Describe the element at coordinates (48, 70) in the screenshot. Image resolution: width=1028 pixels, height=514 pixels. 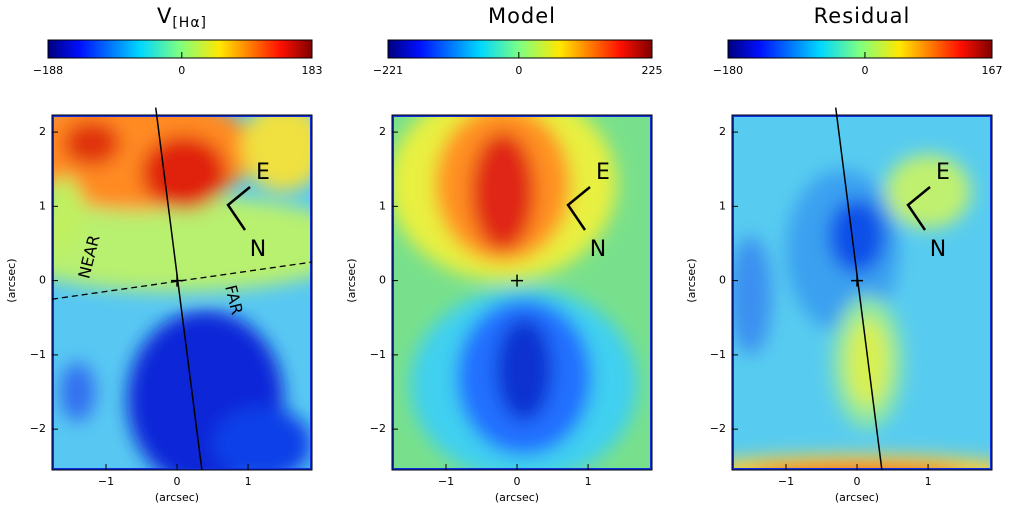
I see `colorbar-tick-label: −188` at that location.